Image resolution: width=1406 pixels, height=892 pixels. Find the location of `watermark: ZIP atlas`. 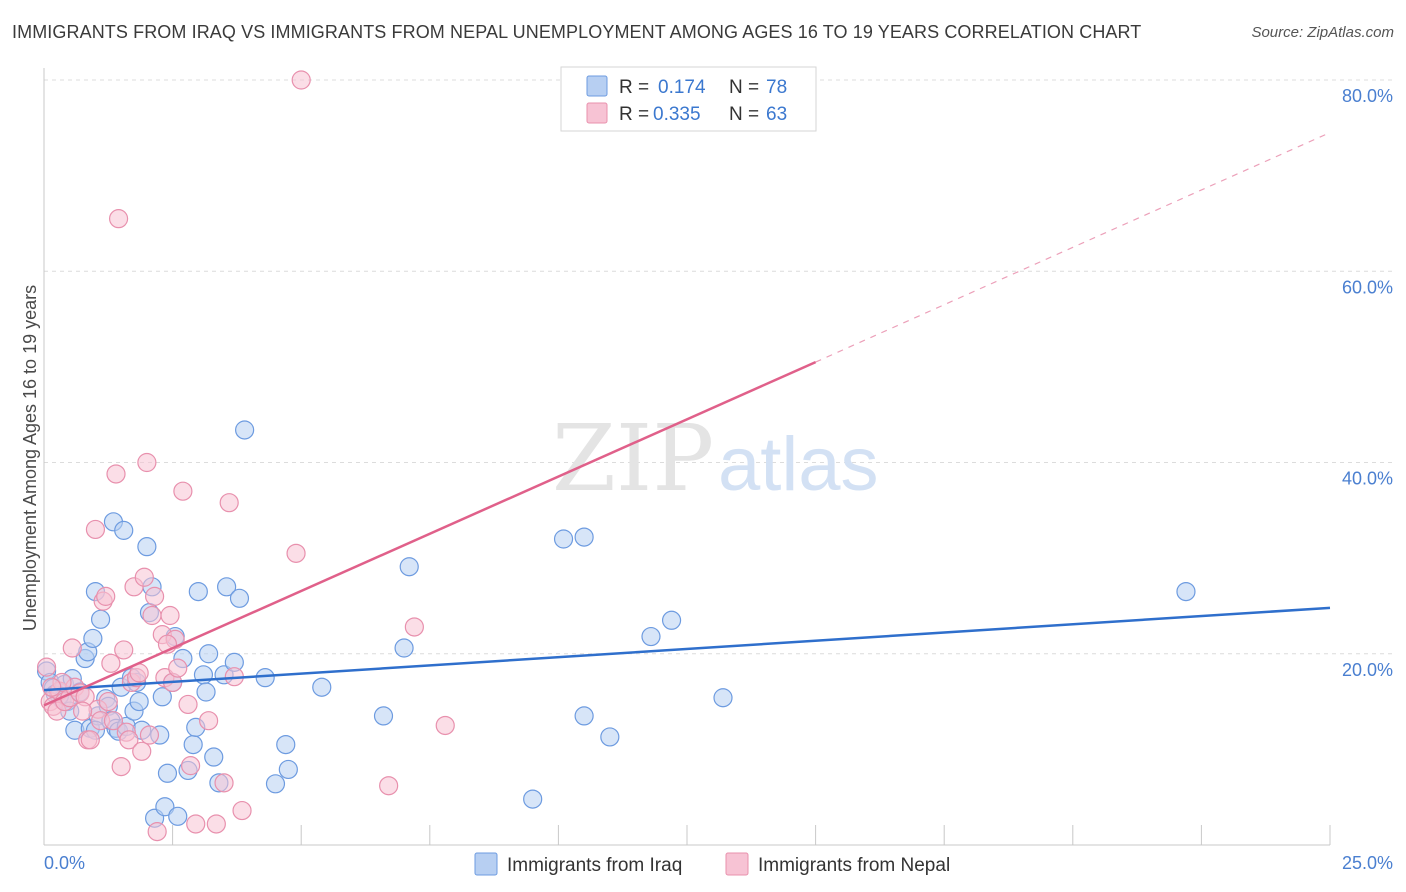

watermark: ZIP atlas is located at coordinates (715, 458).